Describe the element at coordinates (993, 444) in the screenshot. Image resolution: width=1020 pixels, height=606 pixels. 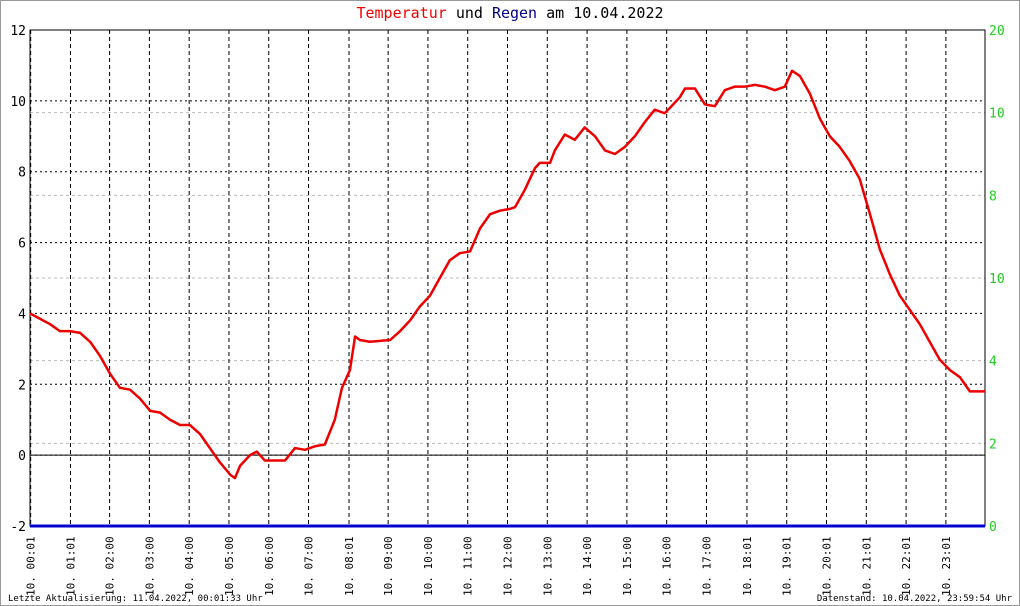
I see `y2-tick-label: 2` at that location.